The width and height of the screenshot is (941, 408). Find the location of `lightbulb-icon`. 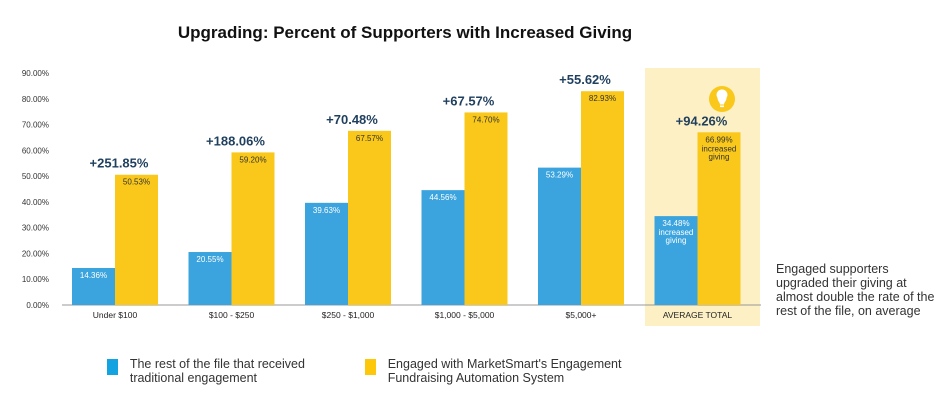

lightbulb-icon is located at coordinates (722, 99).